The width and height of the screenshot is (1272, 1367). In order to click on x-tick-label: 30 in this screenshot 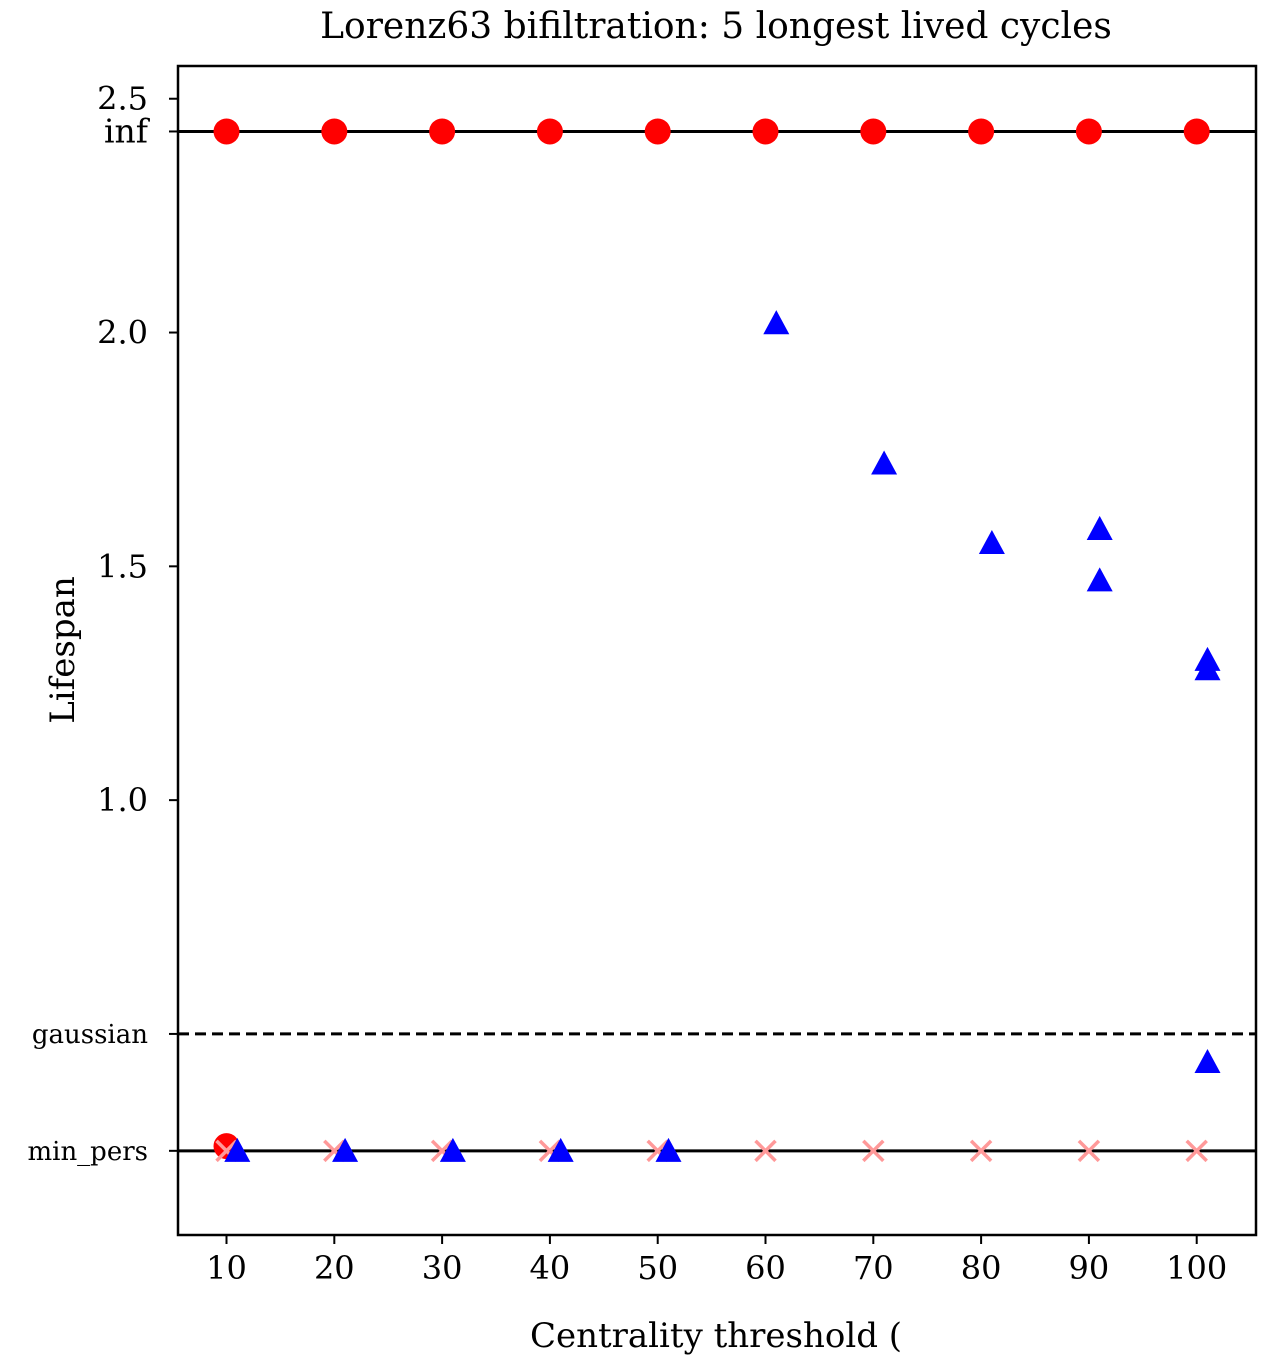, I will do `click(442, 1268)`.